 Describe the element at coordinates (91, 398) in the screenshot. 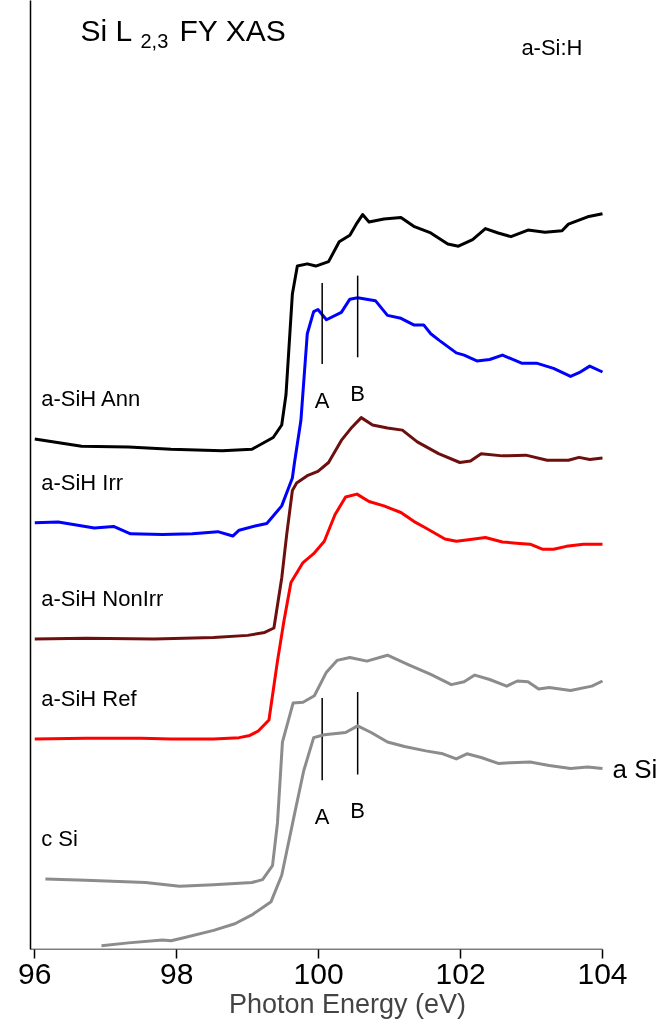

I see `series-label: a-SiH Ann` at that location.